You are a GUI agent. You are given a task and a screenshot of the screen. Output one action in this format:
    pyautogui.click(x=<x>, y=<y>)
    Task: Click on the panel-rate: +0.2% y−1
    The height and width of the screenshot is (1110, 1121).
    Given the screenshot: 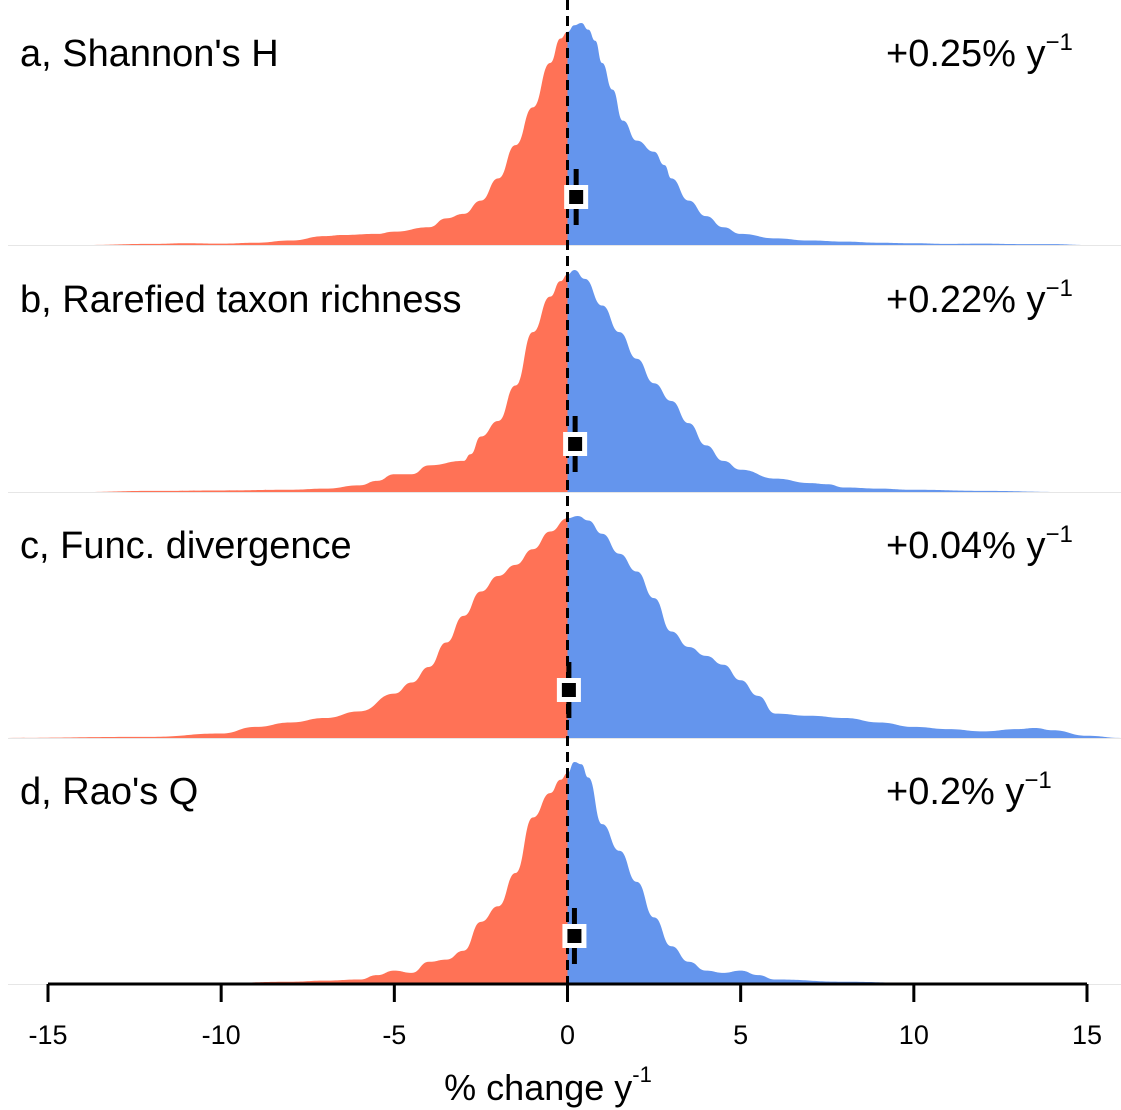 What is the action you would take?
    pyautogui.click(x=969, y=790)
    